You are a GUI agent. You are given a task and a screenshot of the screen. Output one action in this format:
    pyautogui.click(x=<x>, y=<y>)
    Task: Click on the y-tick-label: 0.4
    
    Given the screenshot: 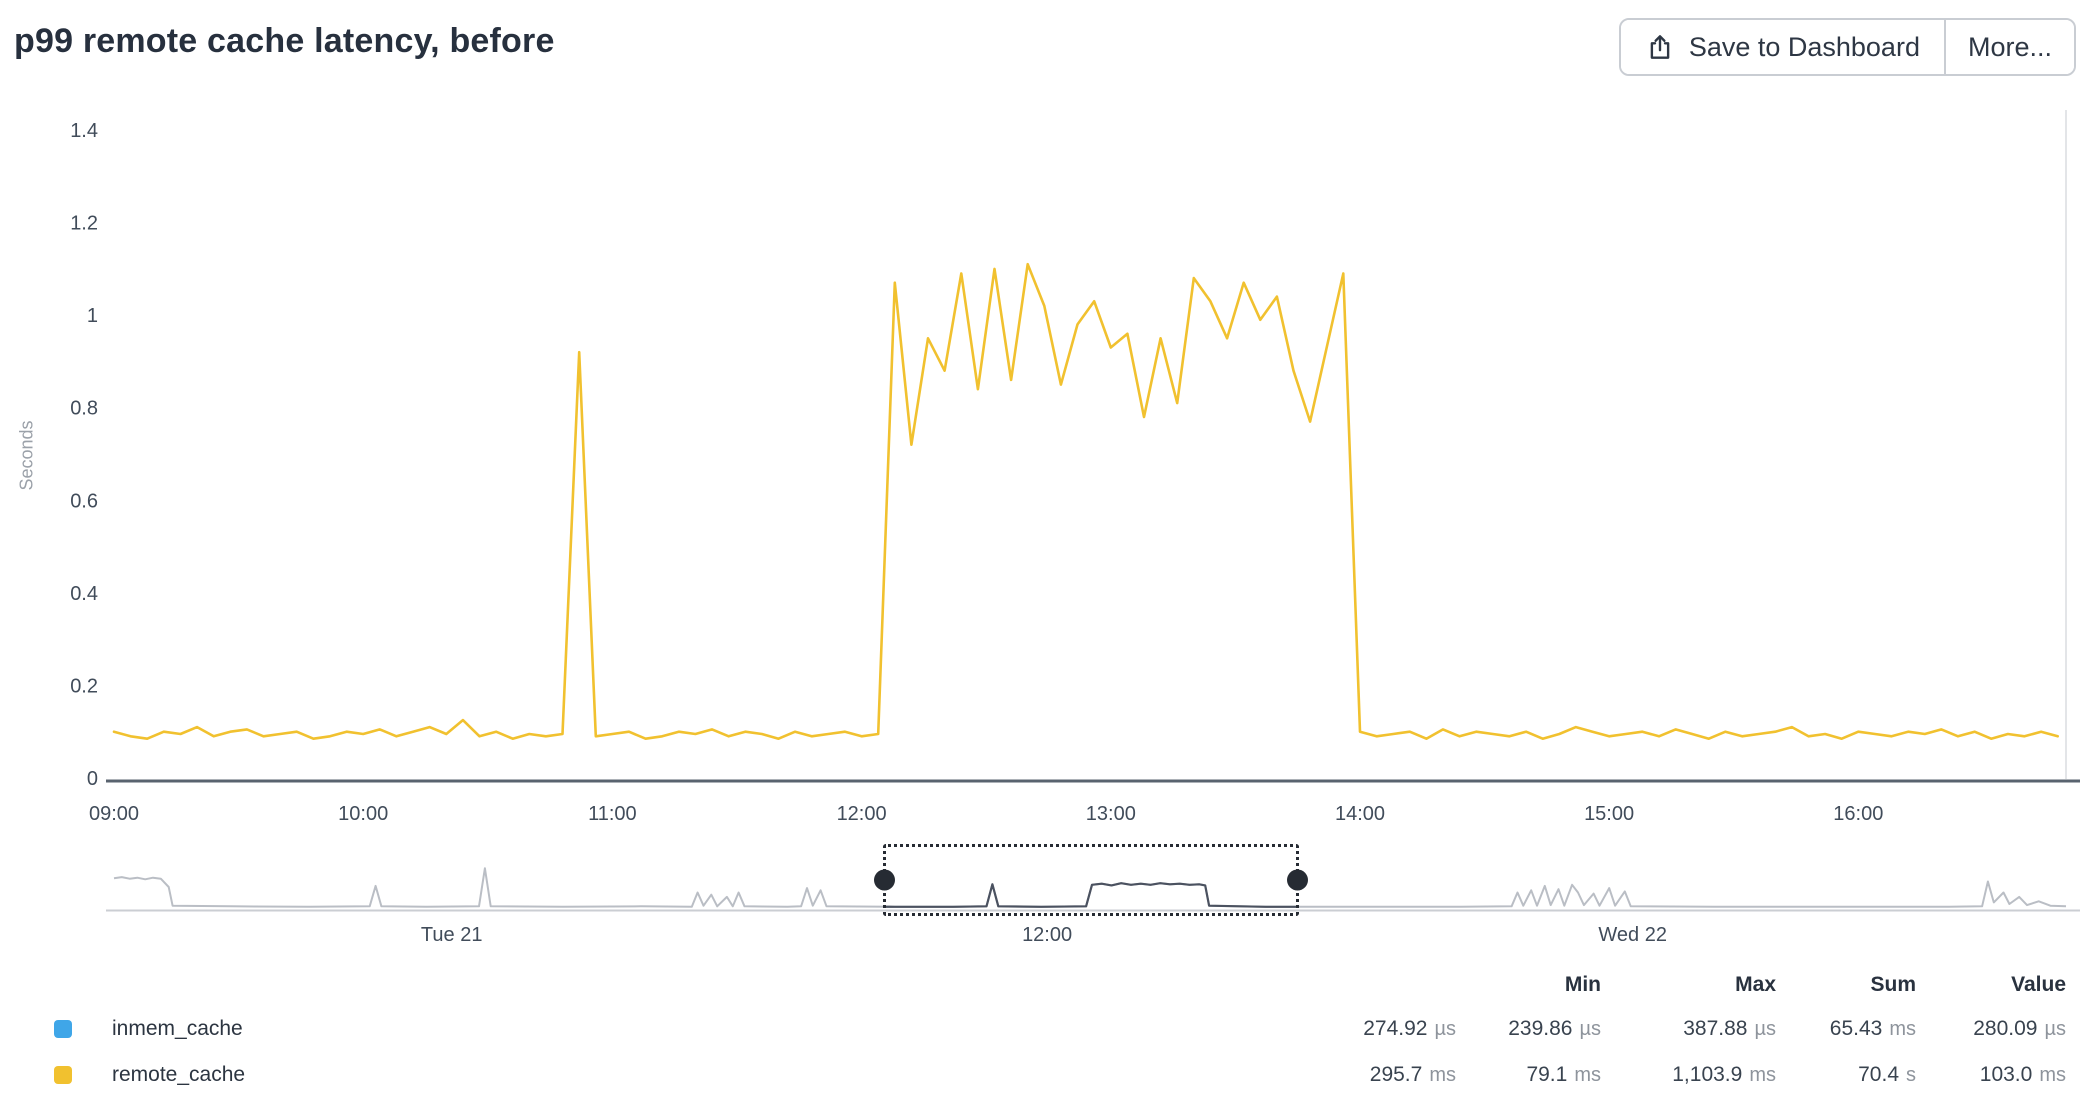 What is the action you would take?
    pyautogui.click(x=84, y=594)
    